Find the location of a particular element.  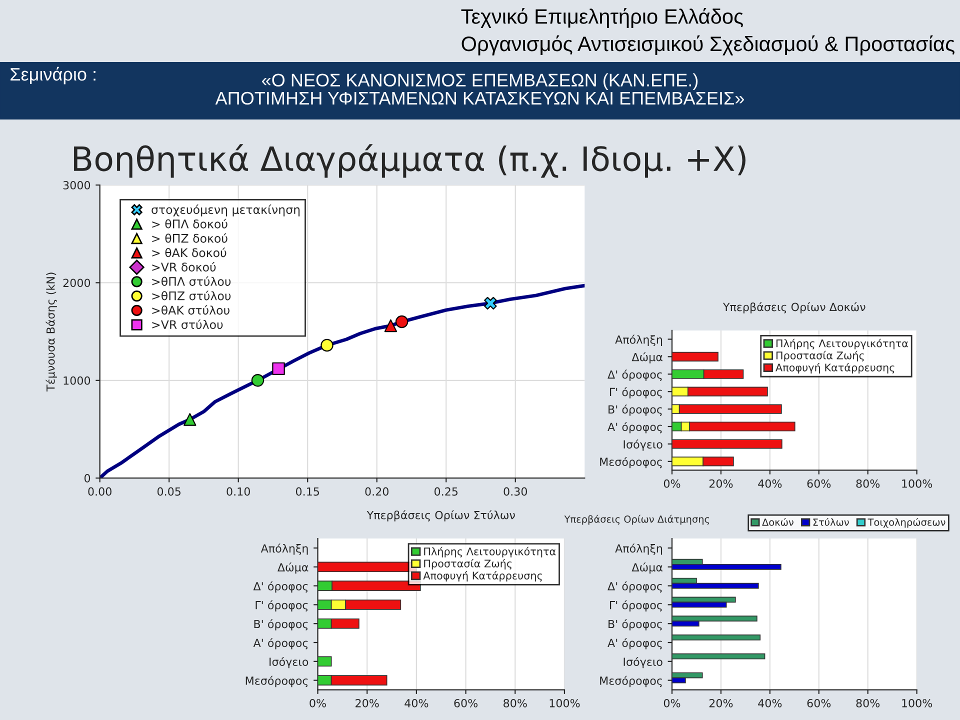

chart-title: Υπερβάσεις Ορίων Δοκών is located at coordinates (794, 308).